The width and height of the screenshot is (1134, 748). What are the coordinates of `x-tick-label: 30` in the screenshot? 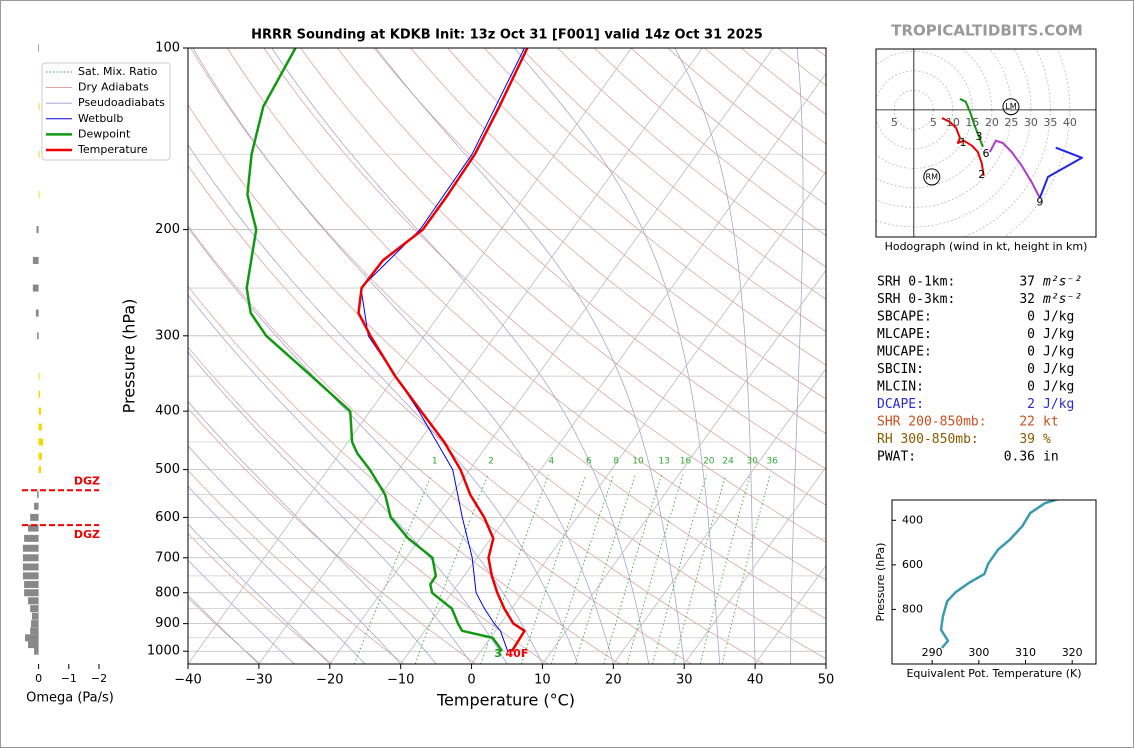 It's located at (684, 680).